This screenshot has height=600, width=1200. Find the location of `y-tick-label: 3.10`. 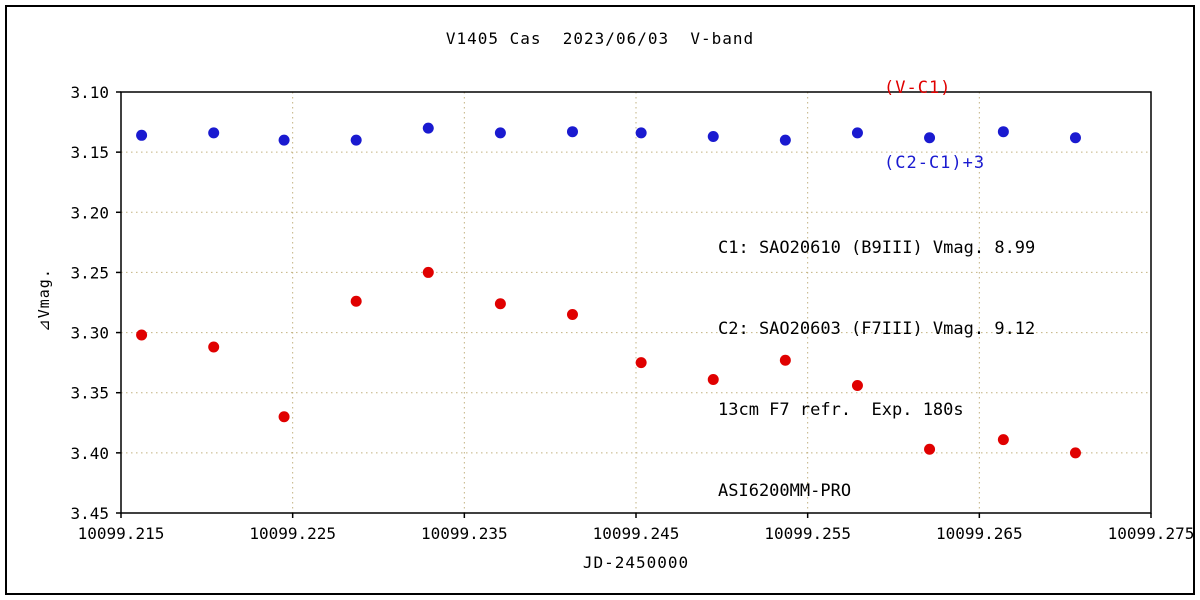

y-tick-label: 3.10 is located at coordinates (89, 92).